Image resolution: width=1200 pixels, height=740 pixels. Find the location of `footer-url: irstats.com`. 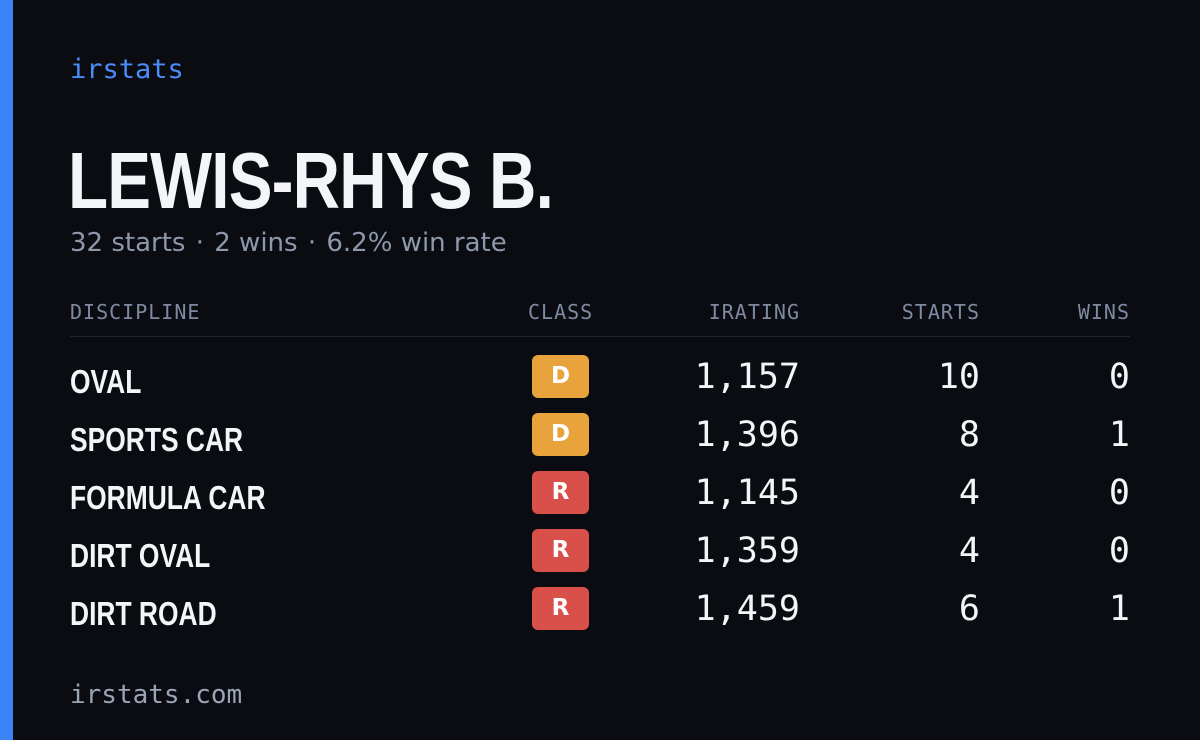

footer-url: irstats.com is located at coordinates (156, 695).